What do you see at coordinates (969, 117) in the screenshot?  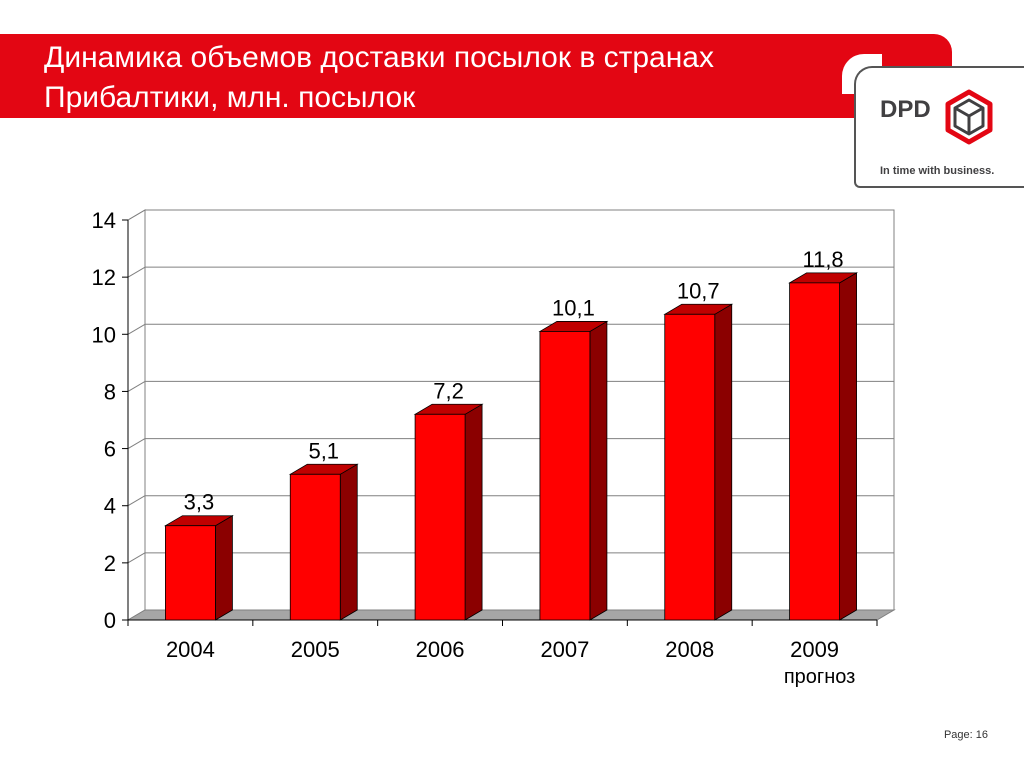 I see `cube-icon` at bounding box center [969, 117].